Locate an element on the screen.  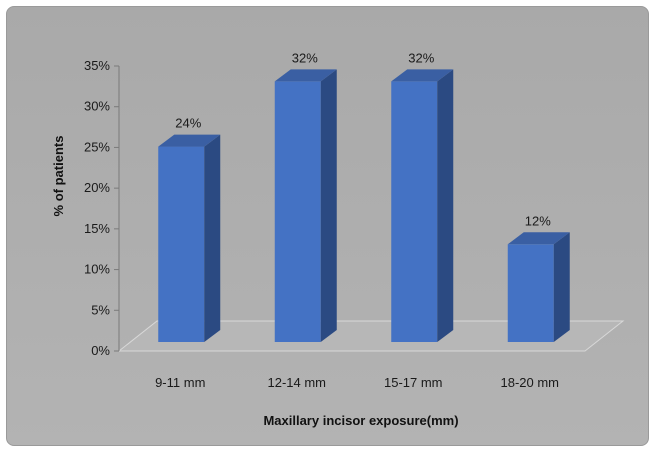
y-tick-label: 20% is located at coordinates (97, 187).